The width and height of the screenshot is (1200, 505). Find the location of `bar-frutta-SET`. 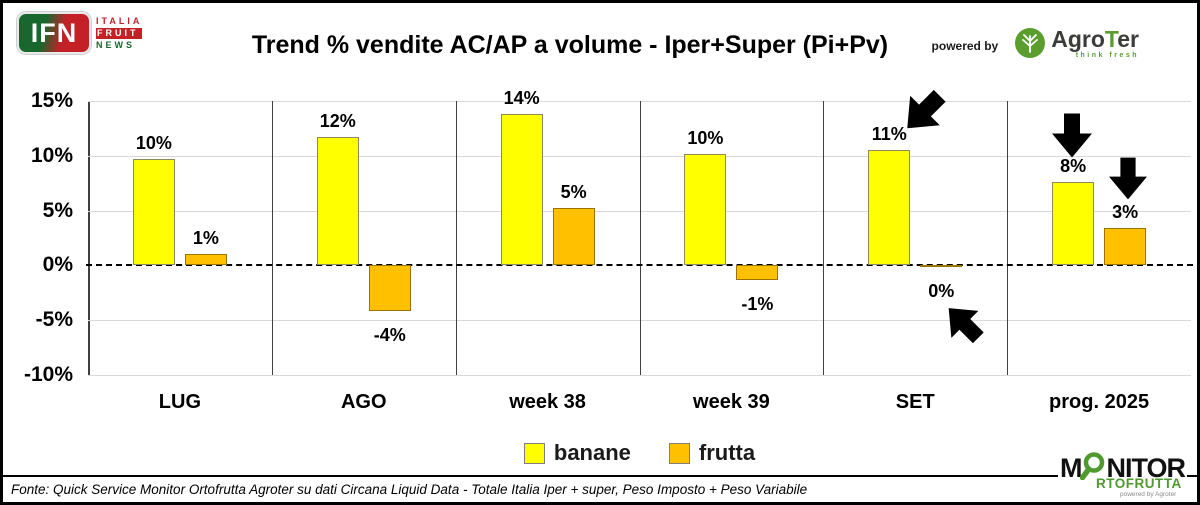

bar-frutta-SET is located at coordinates (941, 266).